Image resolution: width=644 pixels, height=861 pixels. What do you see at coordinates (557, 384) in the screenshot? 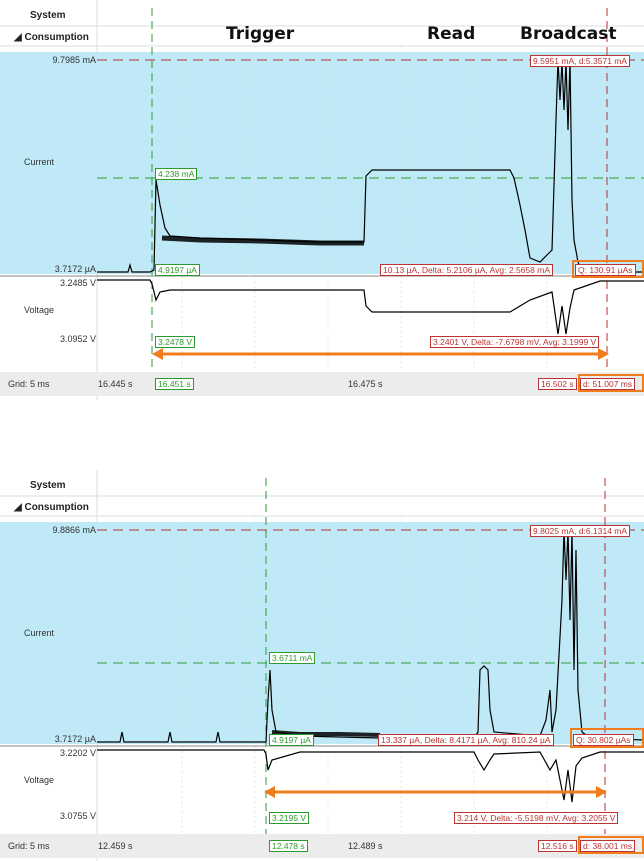
I see `red-time-readout: 16.502 s` at bounding box center [557, 384].